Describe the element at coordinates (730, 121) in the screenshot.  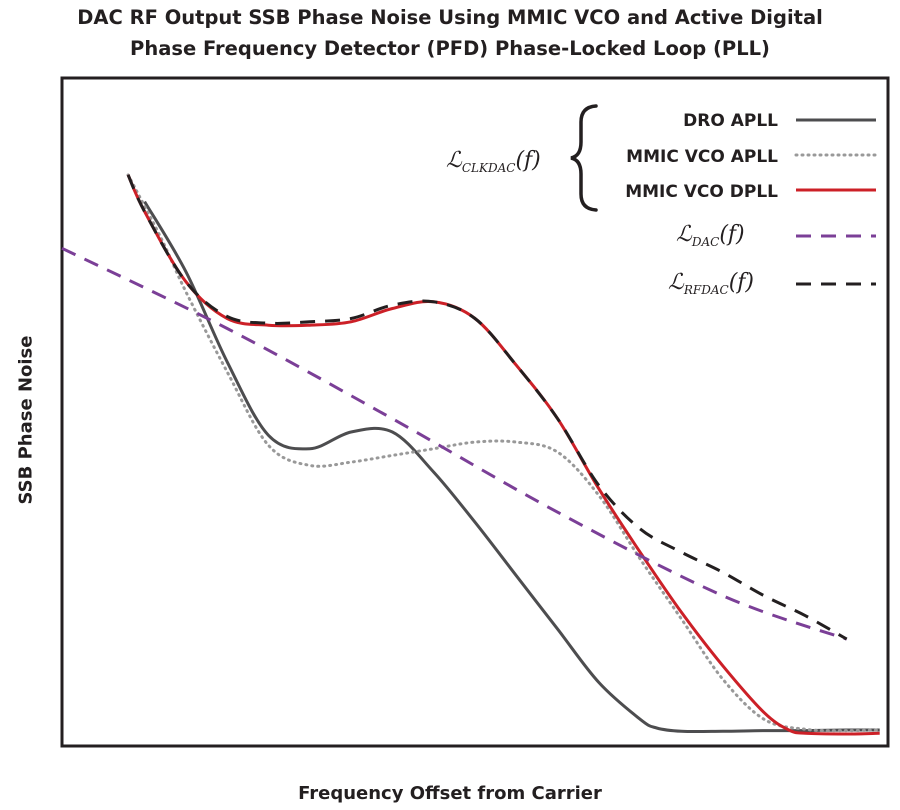
I see `legend-entry-dro-apll: DRO APLL` at that location.